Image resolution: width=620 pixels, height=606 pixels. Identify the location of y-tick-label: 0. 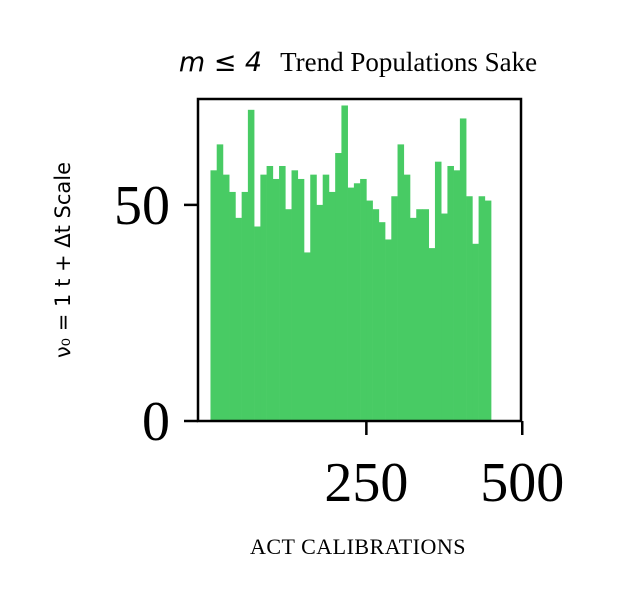
(156, 422).